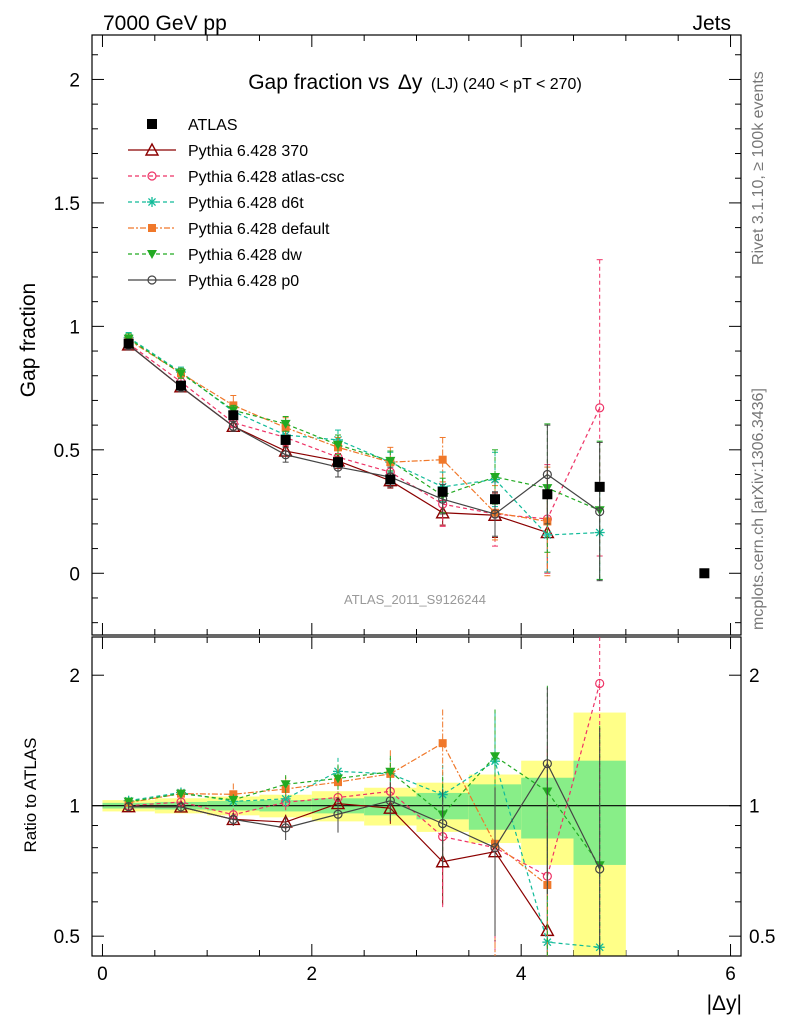 The width and height of the screenshot is (786, 1024). Describe the element at coordinates (758, 168) in the screenshot. I see `rivet-label: Rivet 3.1.10, ≥ 100k events` at that location.